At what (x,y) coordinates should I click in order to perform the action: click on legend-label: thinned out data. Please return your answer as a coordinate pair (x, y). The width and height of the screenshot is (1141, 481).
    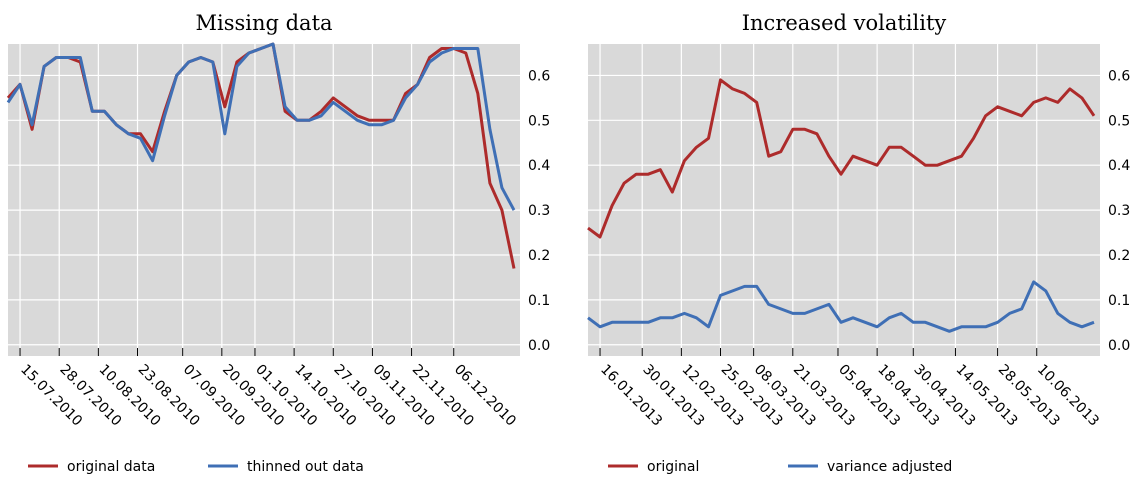
    Looking at the image, I should click on (305, 467).